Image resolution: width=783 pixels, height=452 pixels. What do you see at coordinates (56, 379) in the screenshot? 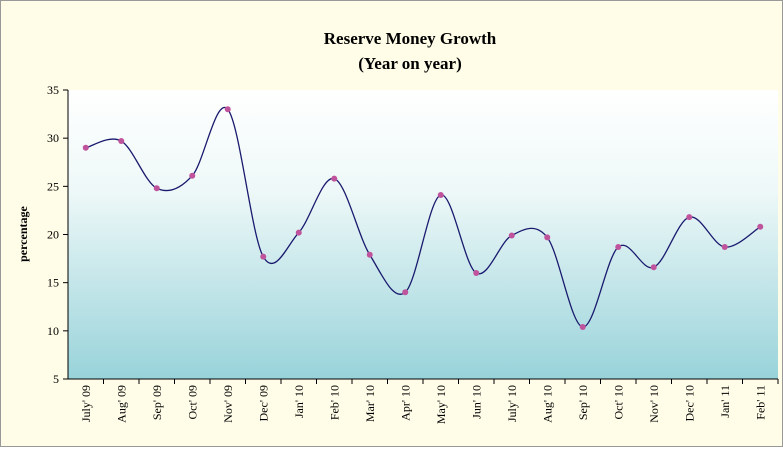
I see `y-tick-label: 5` at bounding box center [56, 379].